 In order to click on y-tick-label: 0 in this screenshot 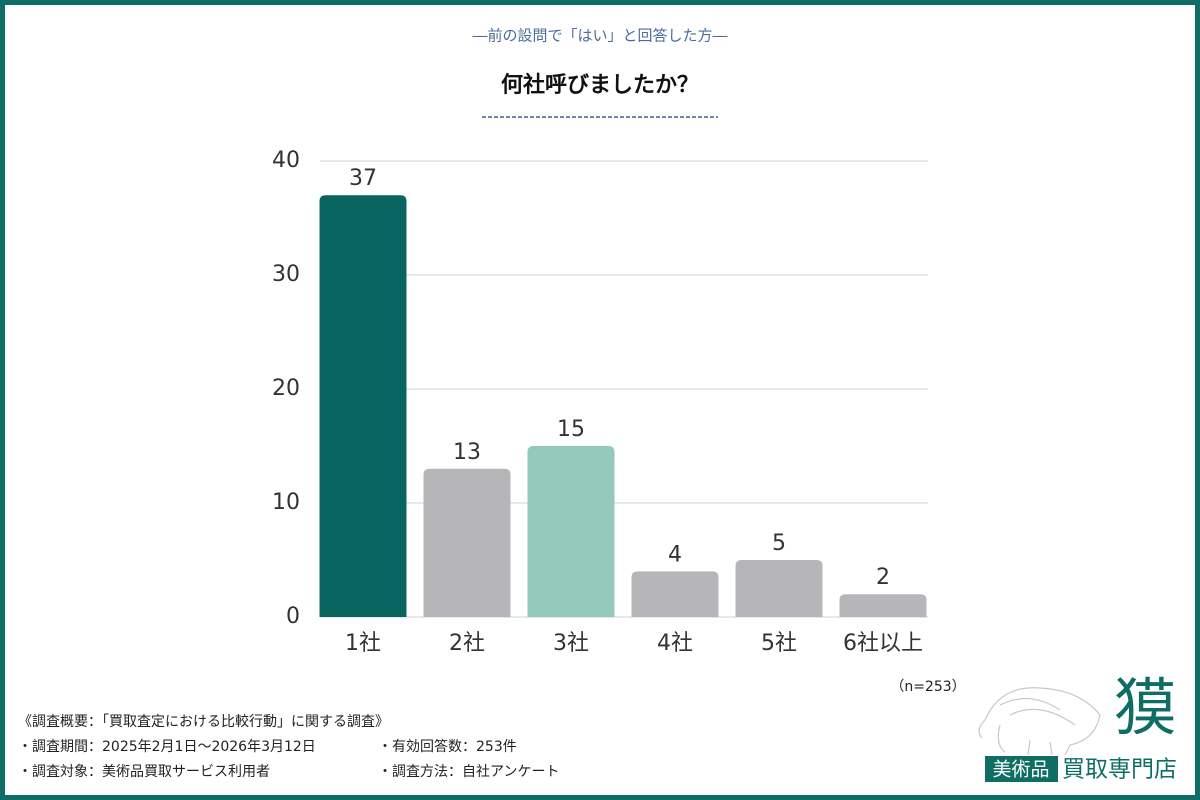, I will do `click(293, 616)`.